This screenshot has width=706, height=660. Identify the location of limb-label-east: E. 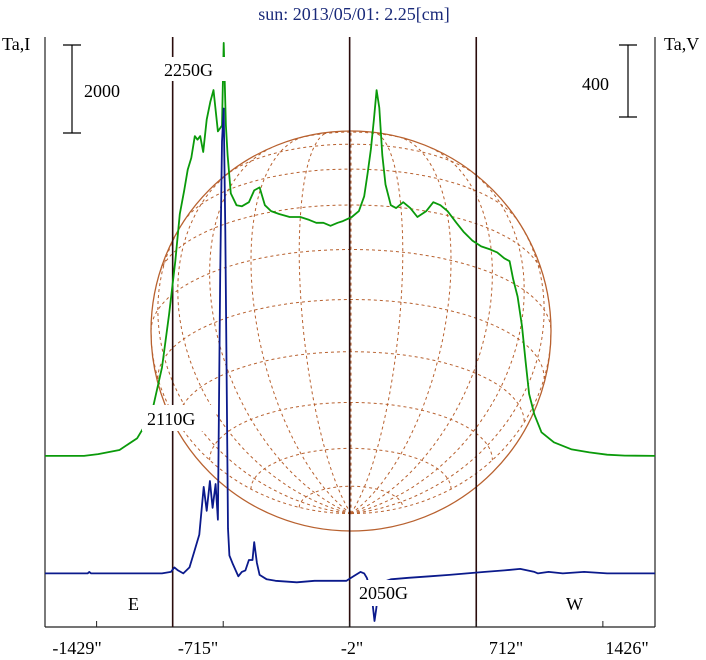
(133, 604).